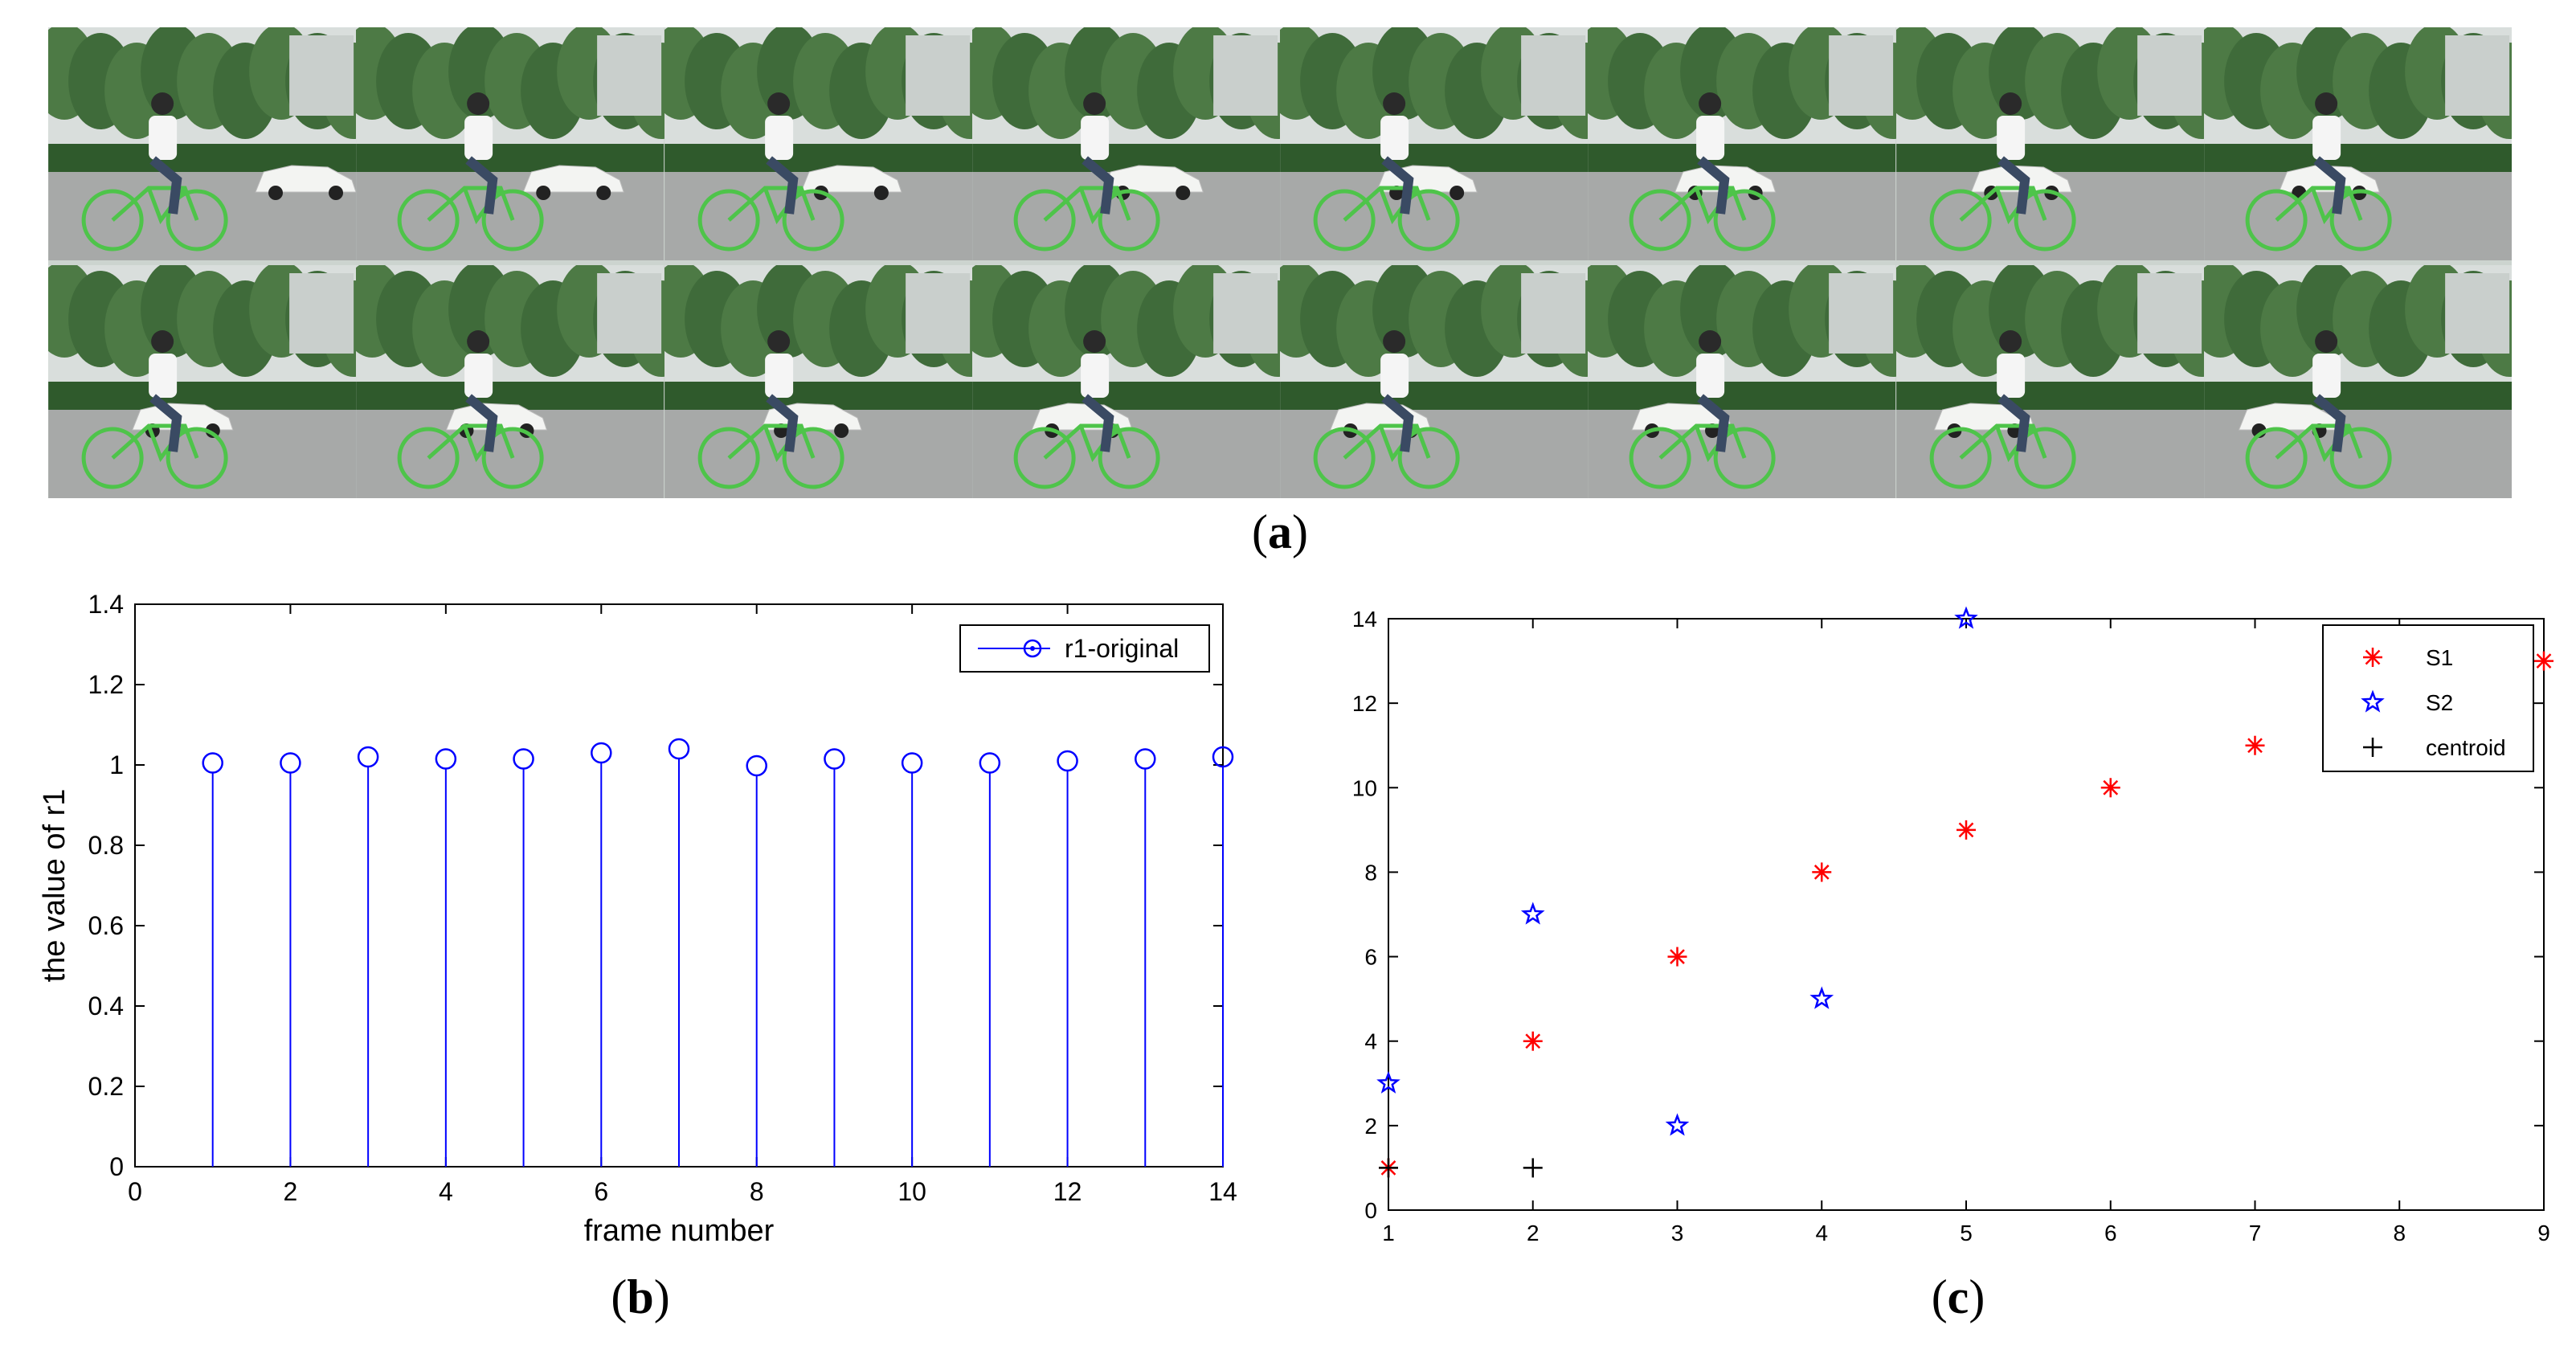  I want to click on x-tick-label: 1, so click(1388, 1233).